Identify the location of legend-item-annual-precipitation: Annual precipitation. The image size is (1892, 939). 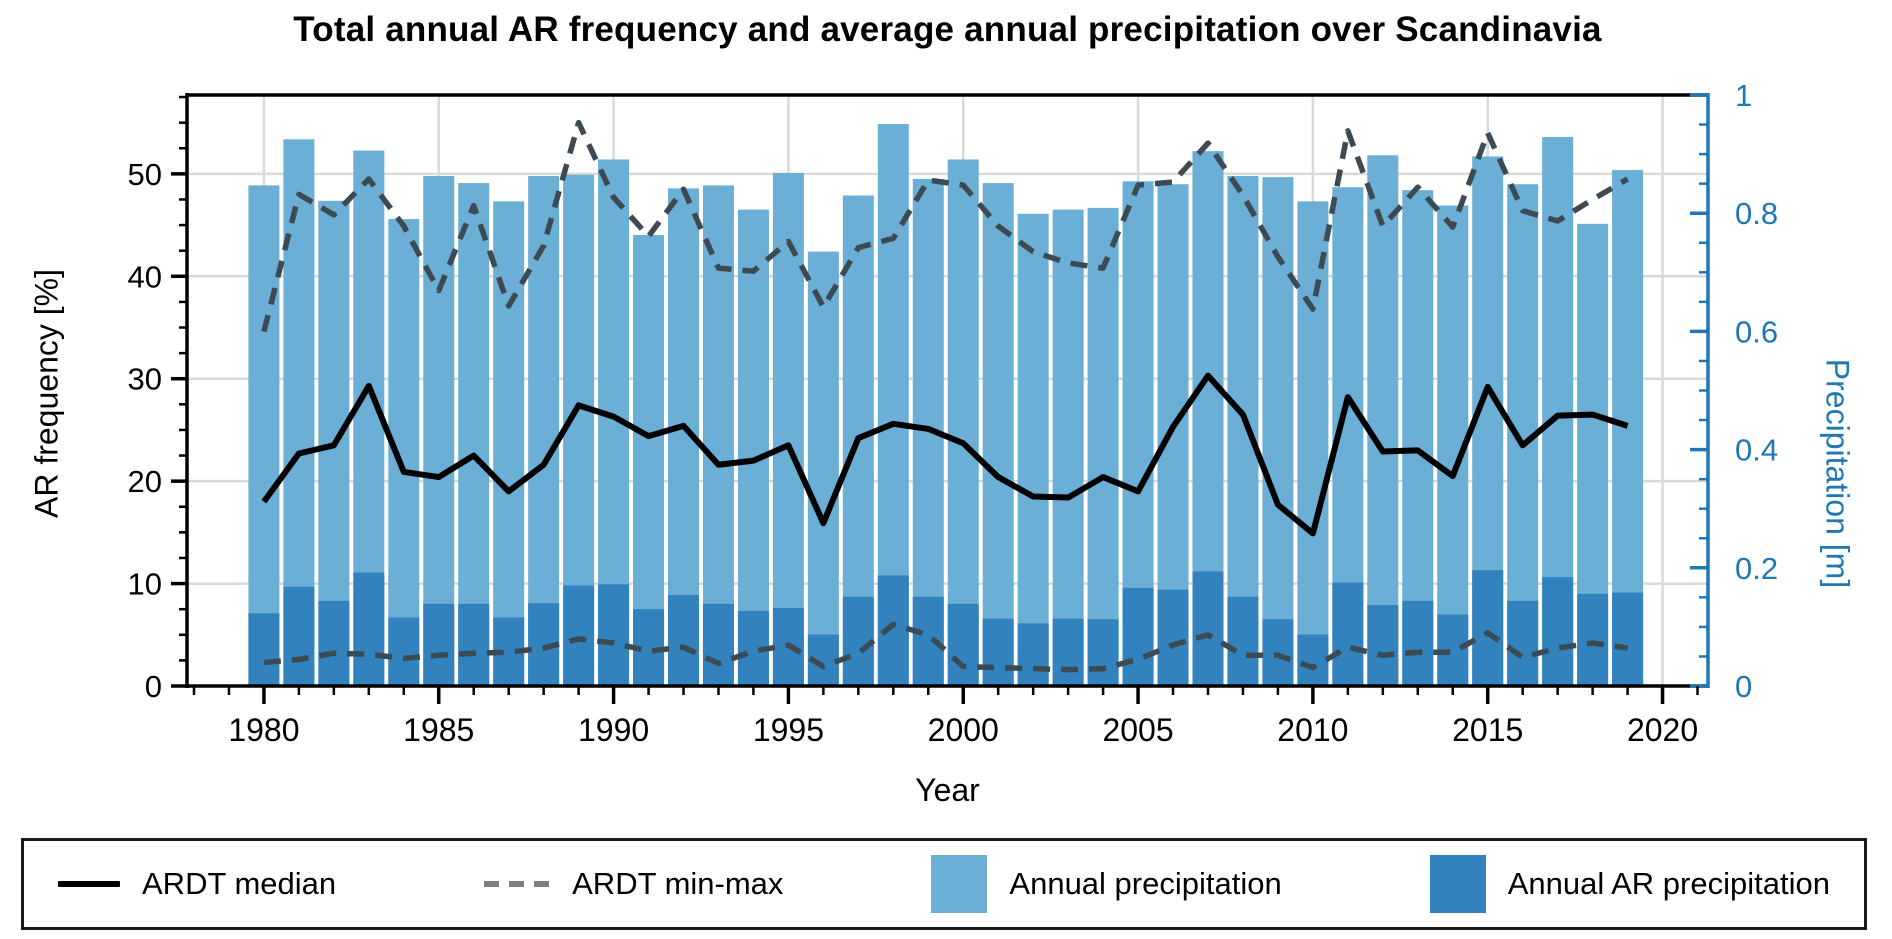
(1106, 884).